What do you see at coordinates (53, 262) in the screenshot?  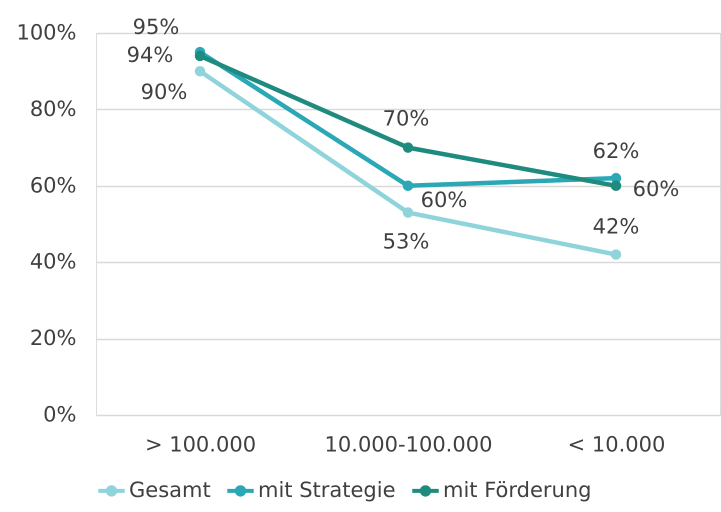 I see `y-tick-label: 40%` at bounding box center [53, 262].